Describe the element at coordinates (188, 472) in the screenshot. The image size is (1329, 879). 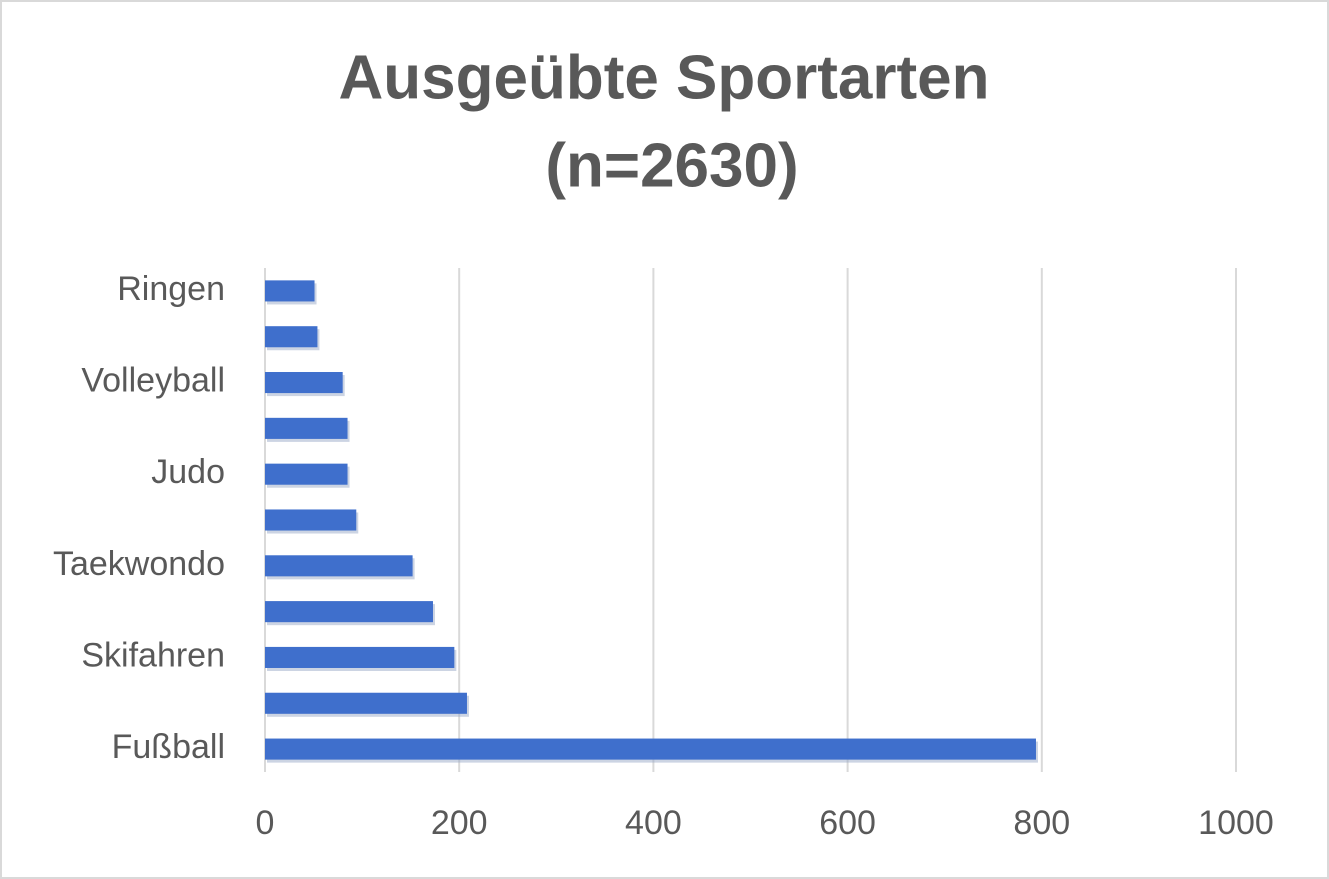
I see `y-tick-label: Judo` at that location.